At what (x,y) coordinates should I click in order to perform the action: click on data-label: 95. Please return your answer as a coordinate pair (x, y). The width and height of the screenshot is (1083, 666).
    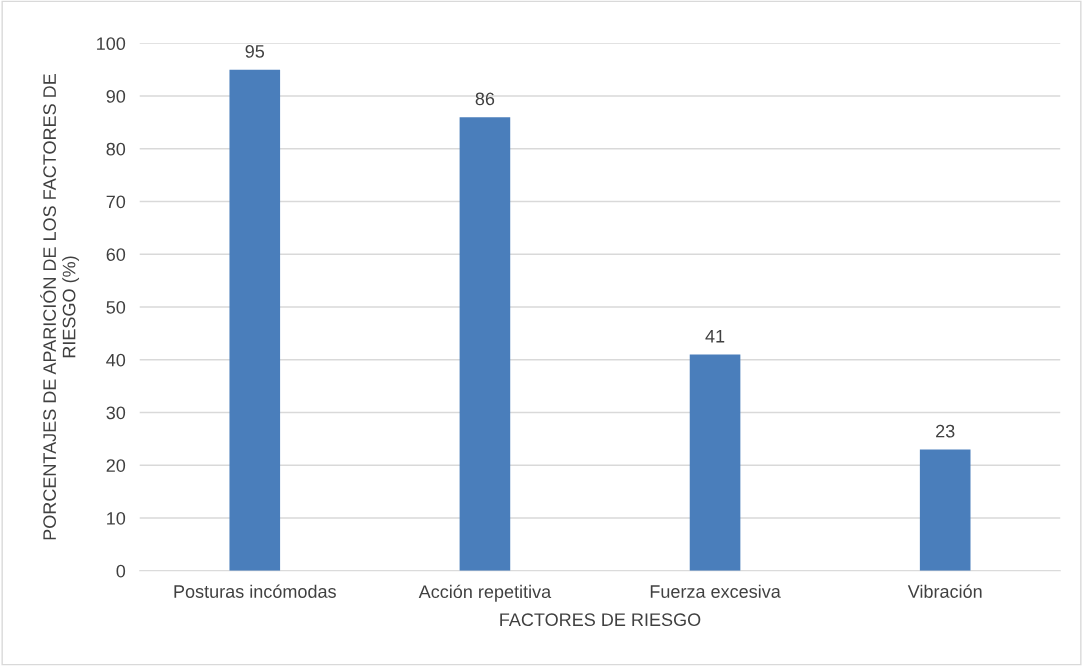
    Looking at the image, I should click on (255, 51).